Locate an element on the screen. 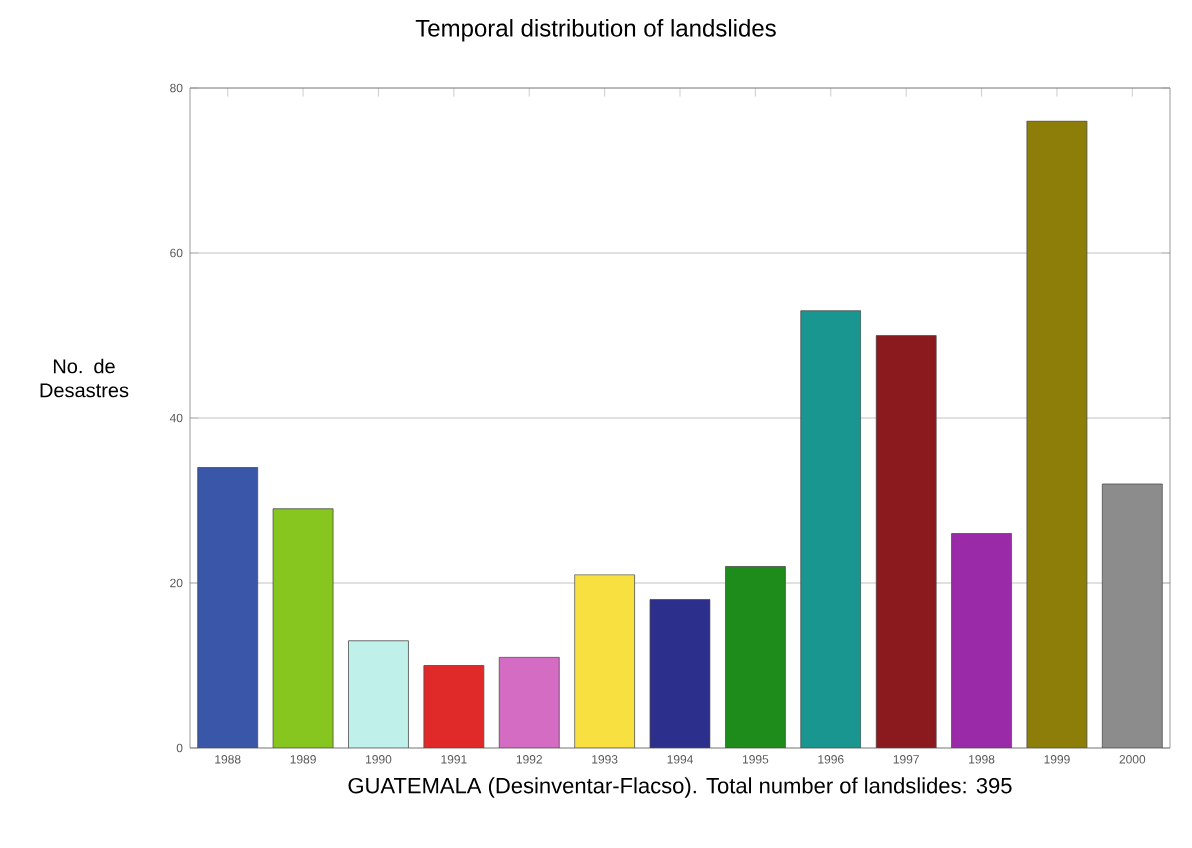  chart-title: Temporal distribution of landslides is located at coordinates (595, 30).